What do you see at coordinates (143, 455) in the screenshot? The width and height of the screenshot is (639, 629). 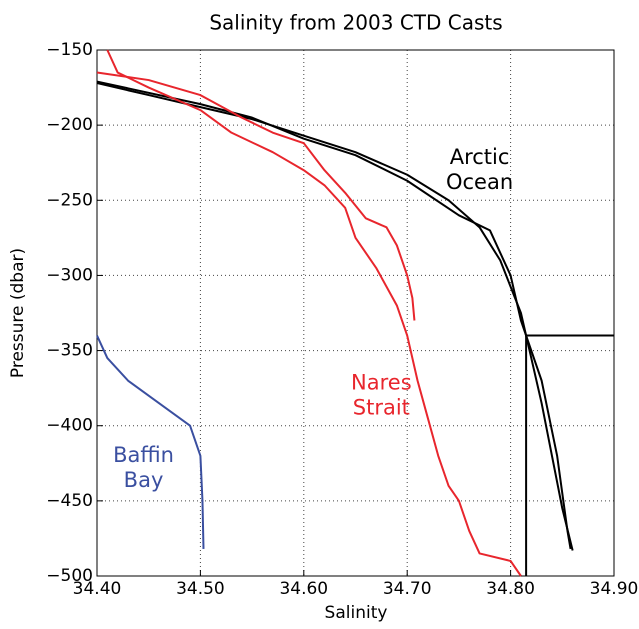 I see `annotation: Baffin` at bounding box center [143, 455].